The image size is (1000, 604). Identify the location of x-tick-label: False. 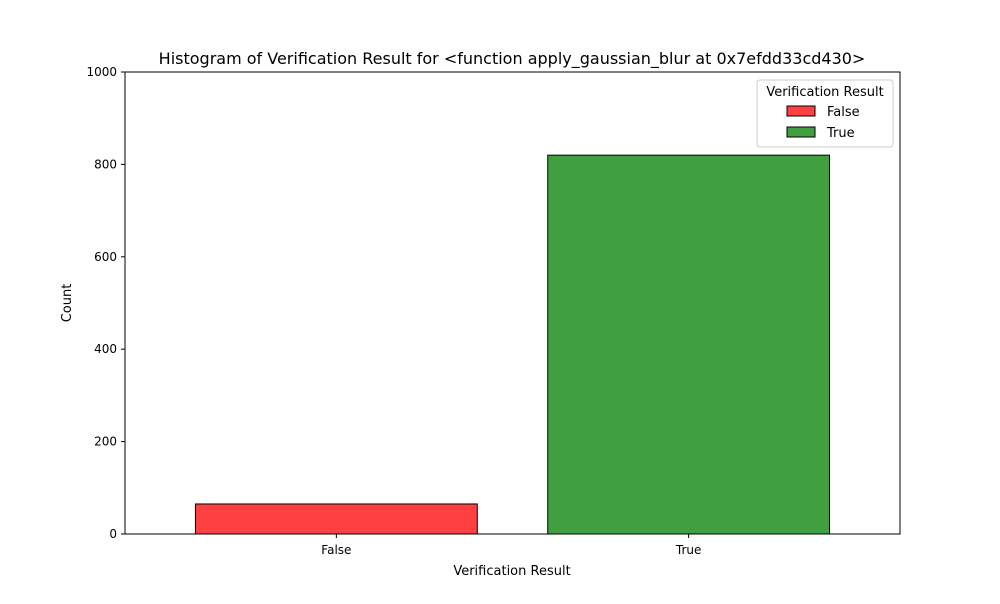
(336, 550).